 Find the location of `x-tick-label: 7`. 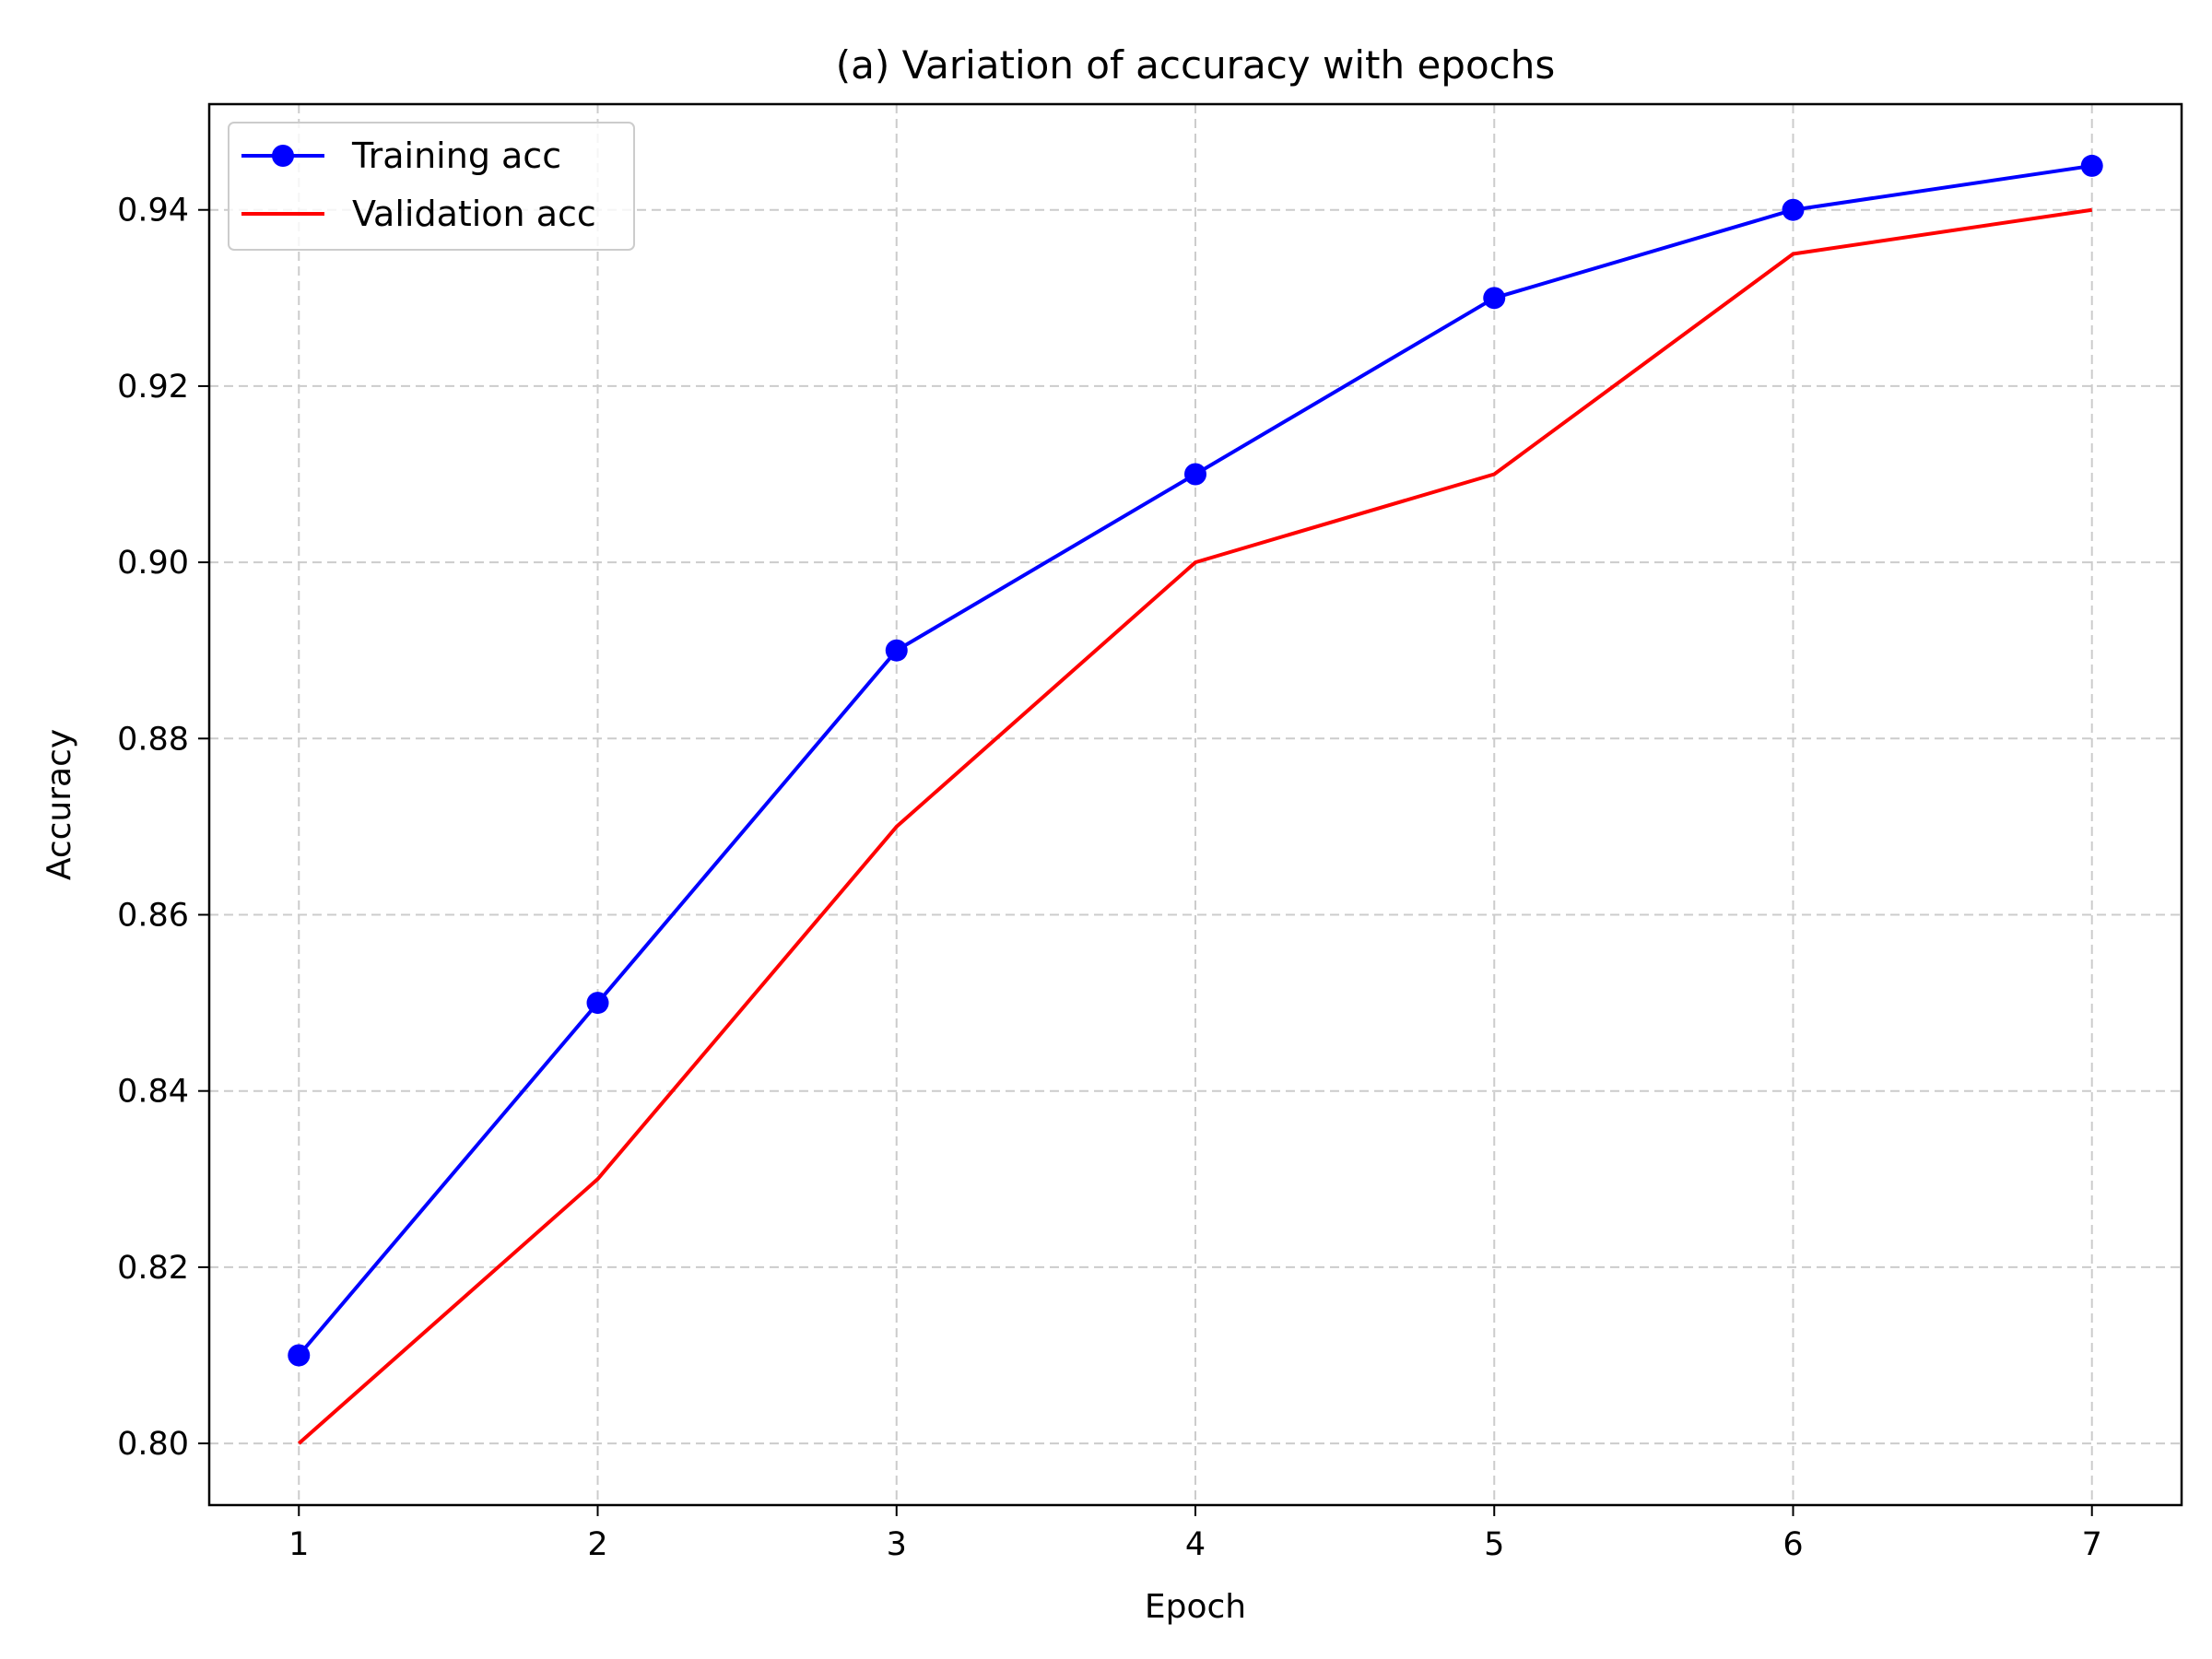

x-tick-label: 7 is located at coordinates (2092, 1544).